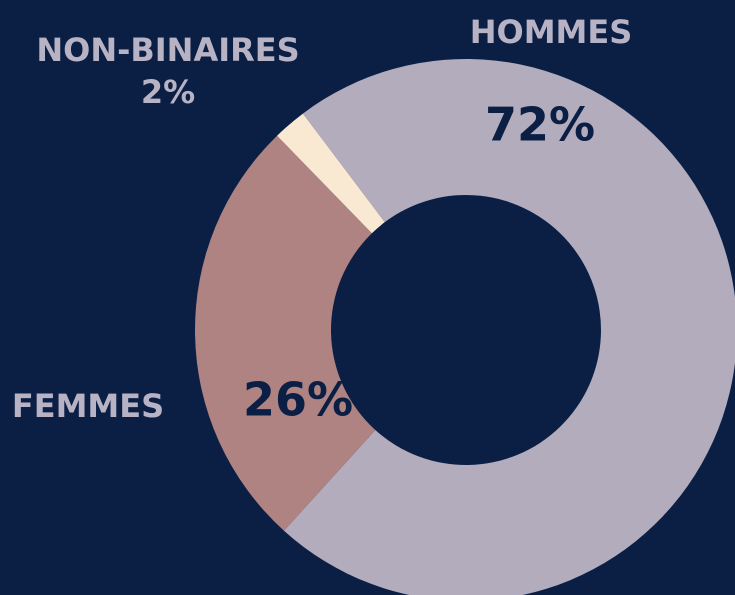 Image resolution: width=735 pixels, height=595 pixels. I want to click on slice, so click(331, 173).